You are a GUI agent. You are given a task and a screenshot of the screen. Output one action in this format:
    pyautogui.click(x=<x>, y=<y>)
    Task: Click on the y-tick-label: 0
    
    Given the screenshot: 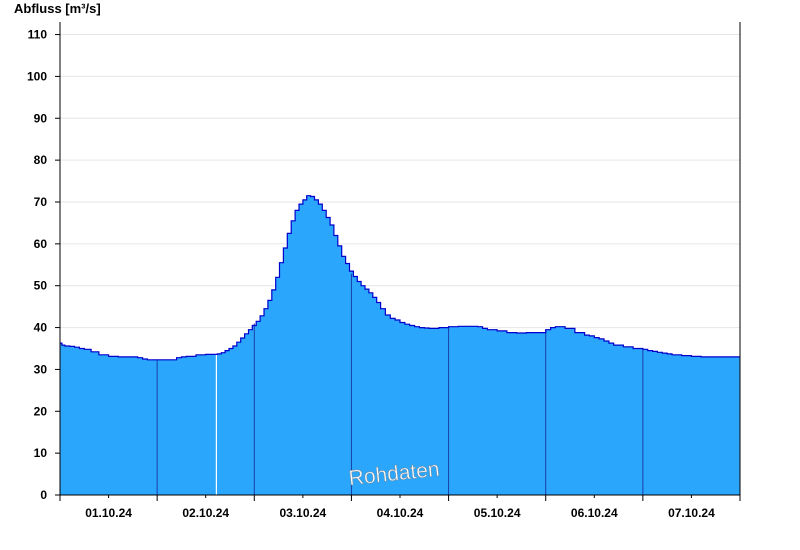 What is the action you would take?
    pyautogui.click(x=43, y=495)
    